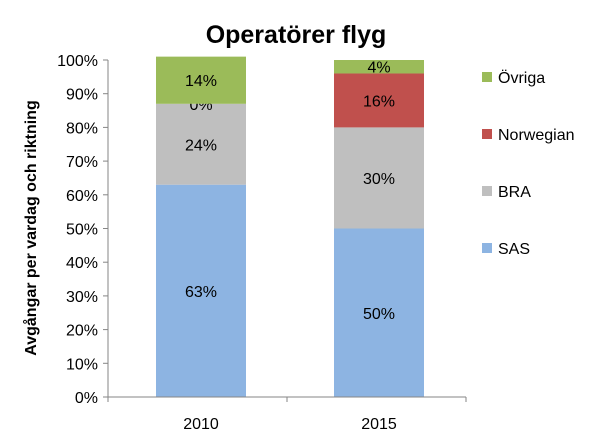 This screenshot has width=592, height=448. I want to click on bar-segment-övriga-2015, so click(379, 67).